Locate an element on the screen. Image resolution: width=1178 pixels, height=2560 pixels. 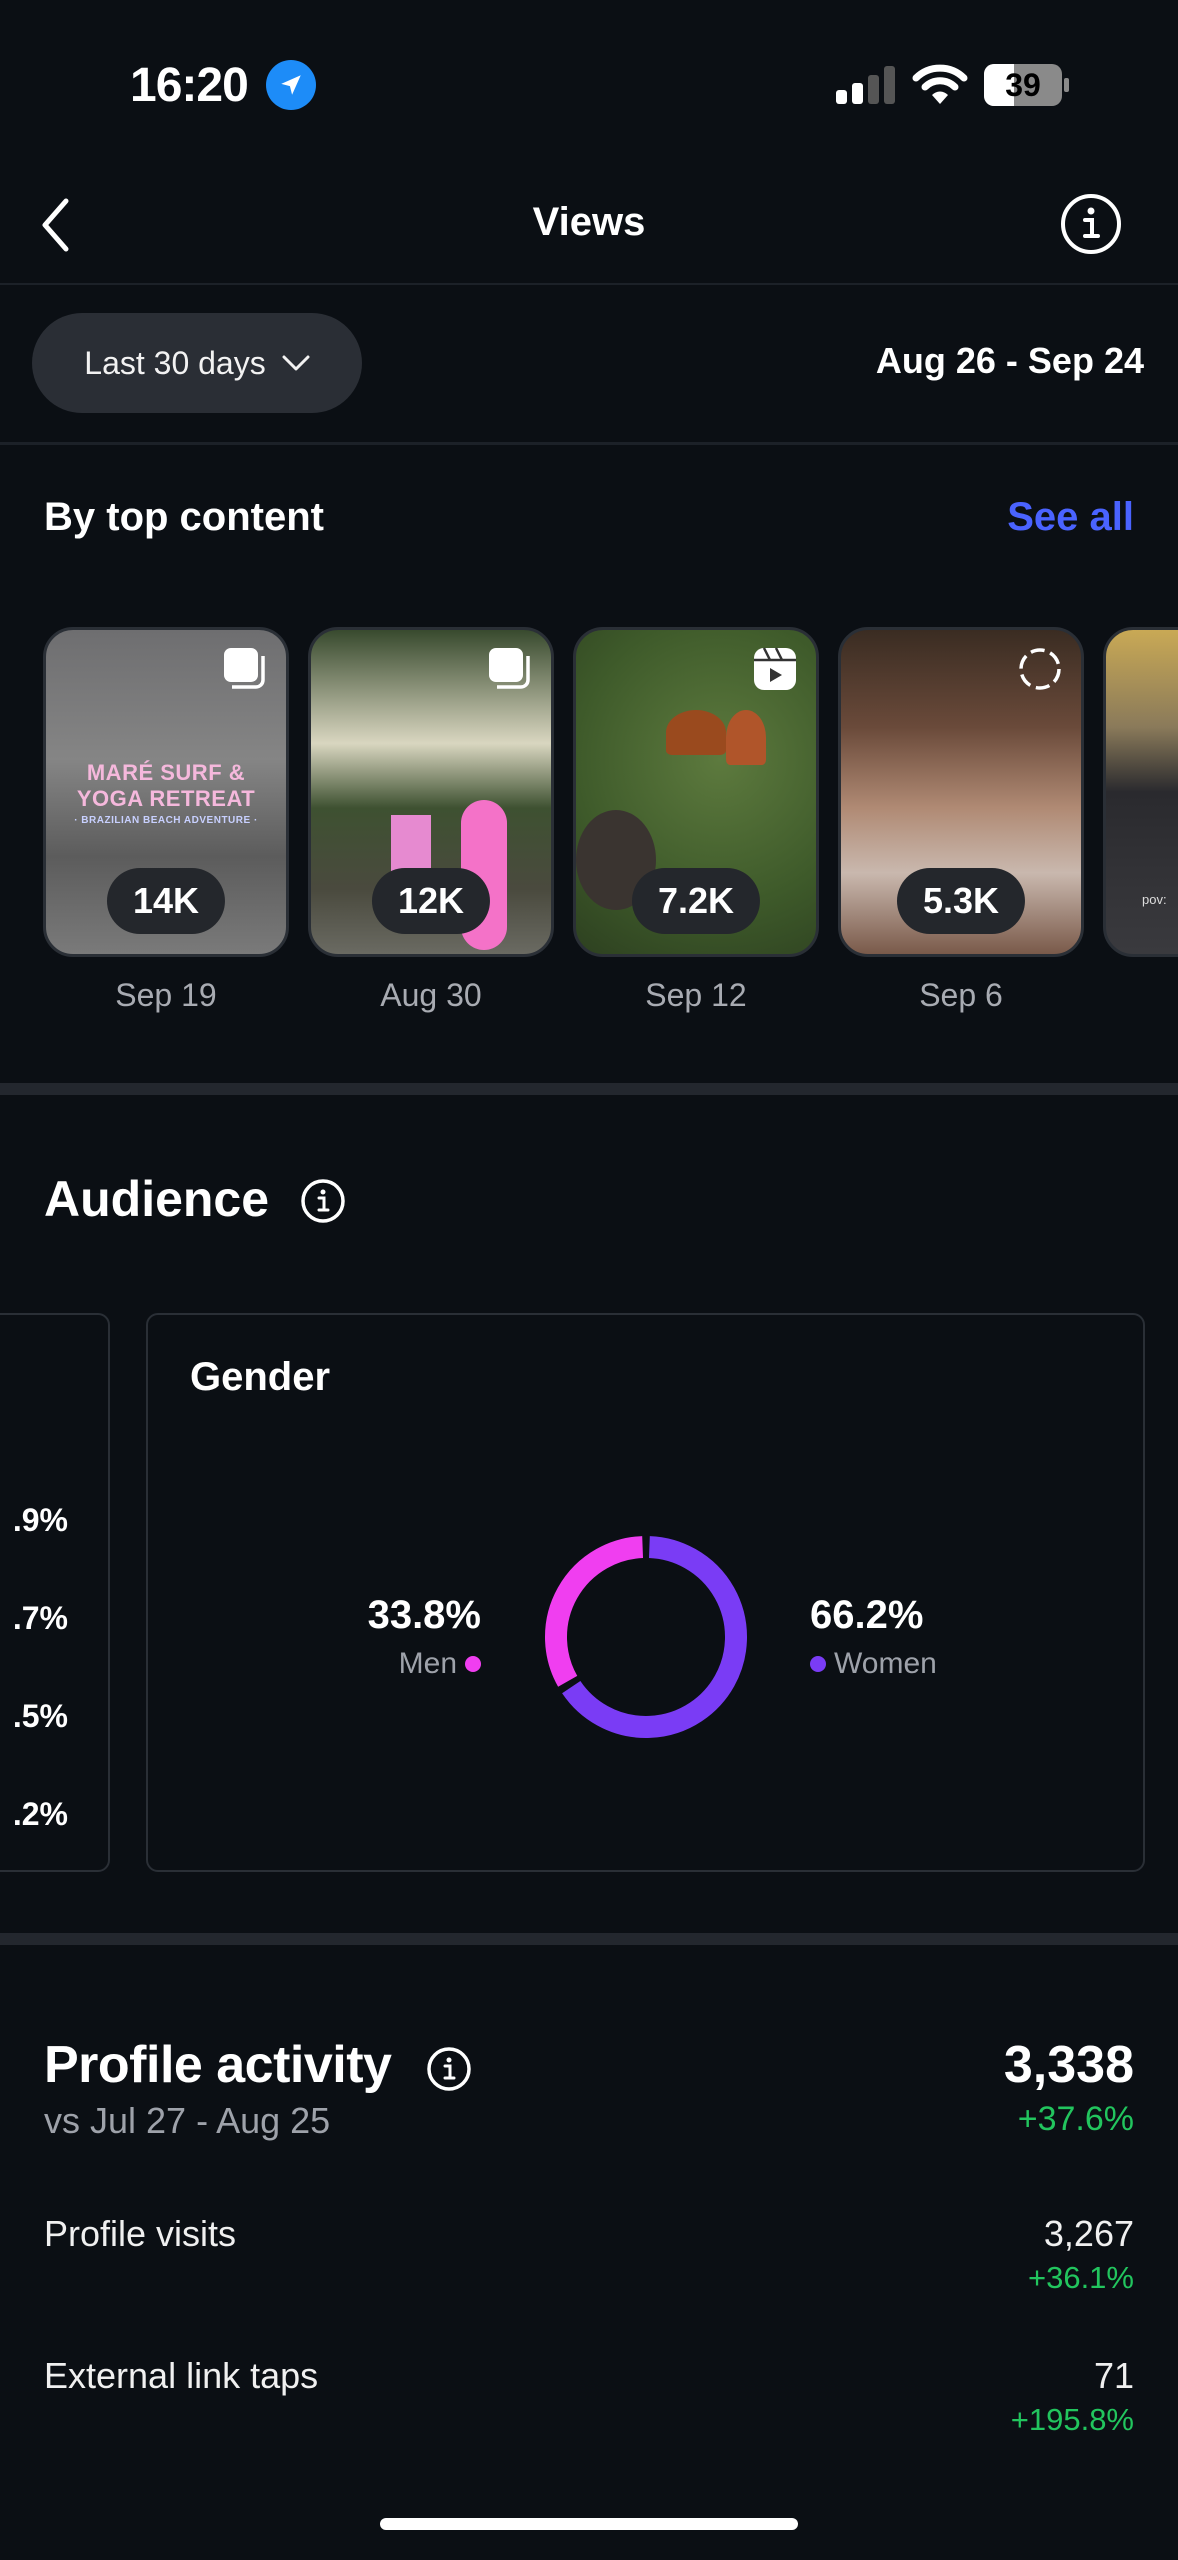
gender-donut-chart is located at coordinates (646, 1637).